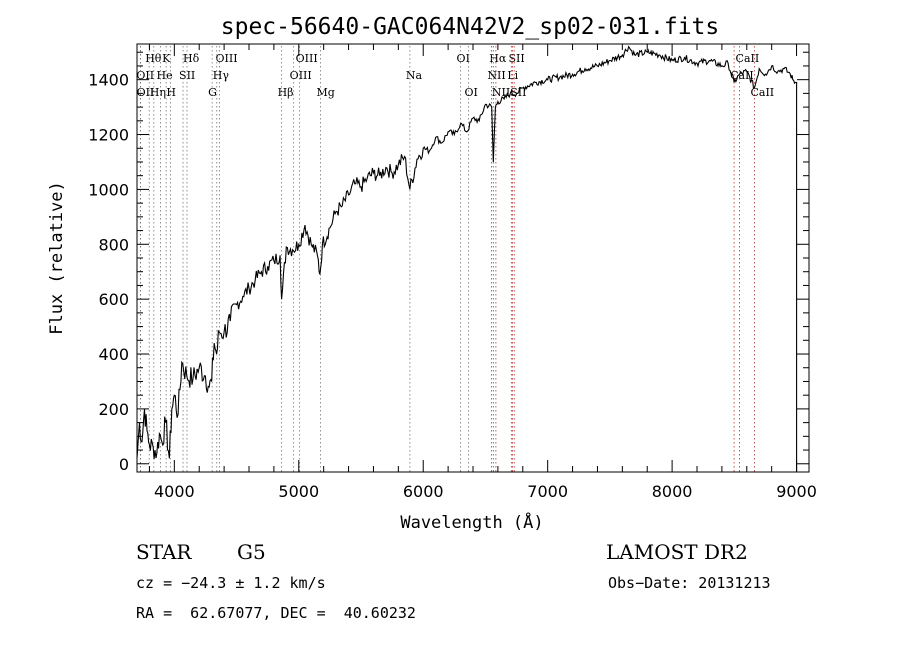 This screenshot has height=650, width=900. What do you see at coordinates (191, 58) in the screenshot?
I see `line-label: Hδ` at bounding box center [191, 58].